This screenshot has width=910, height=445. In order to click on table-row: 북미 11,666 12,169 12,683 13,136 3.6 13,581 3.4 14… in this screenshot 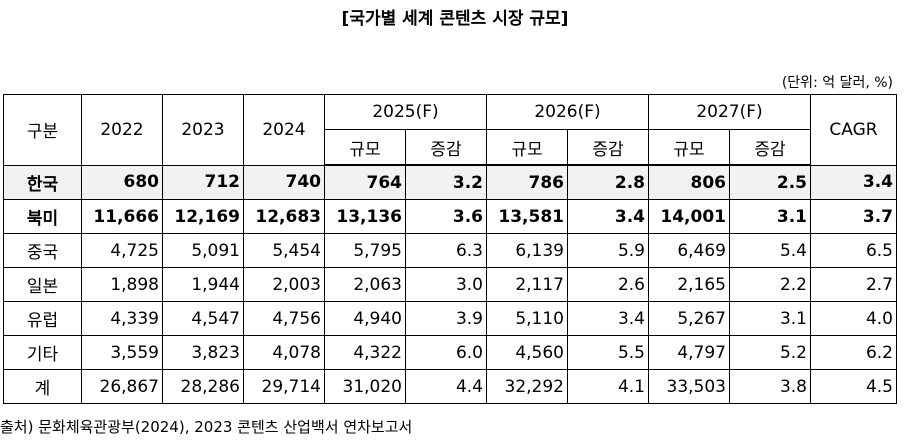, I will do `click(450, 216)`.